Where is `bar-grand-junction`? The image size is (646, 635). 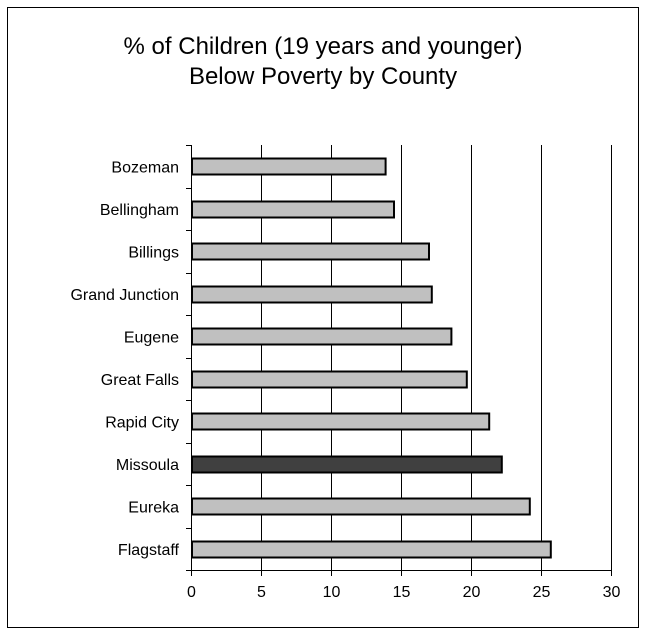 bar-grand-junction is located at coordinates (312, 294).